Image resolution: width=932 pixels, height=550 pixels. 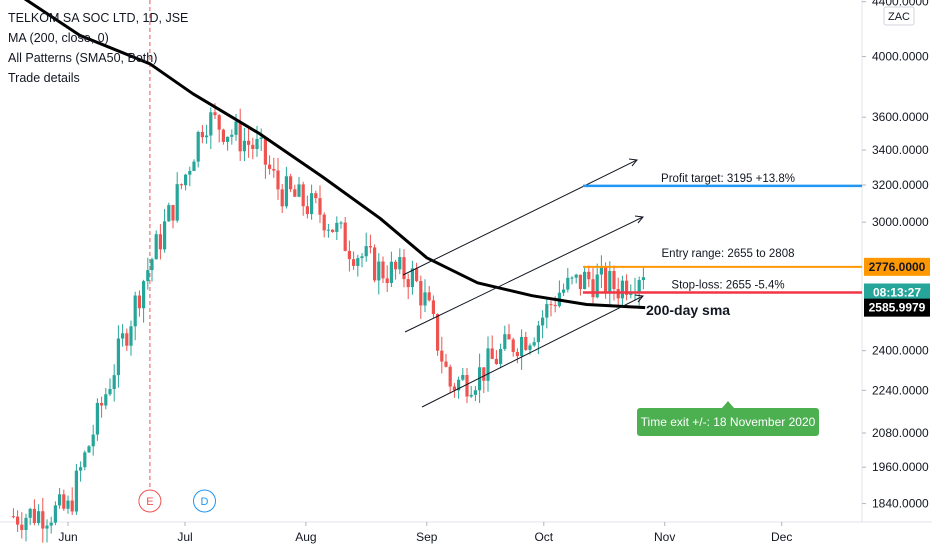 I want to click on x-tick-label: Oct, so click(x=543, y=537).